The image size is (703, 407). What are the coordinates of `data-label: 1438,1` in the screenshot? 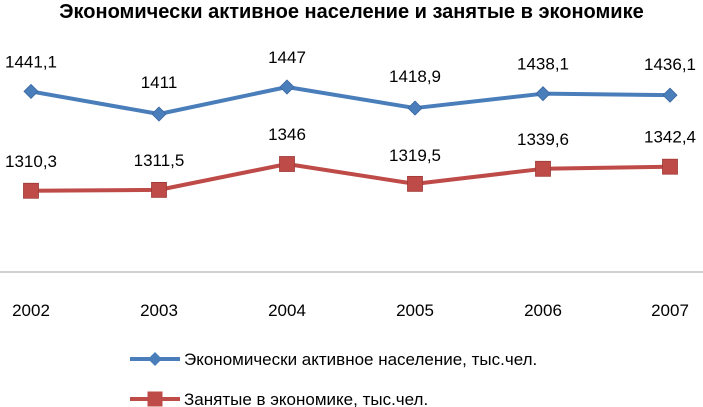 It's located at (543, 64).